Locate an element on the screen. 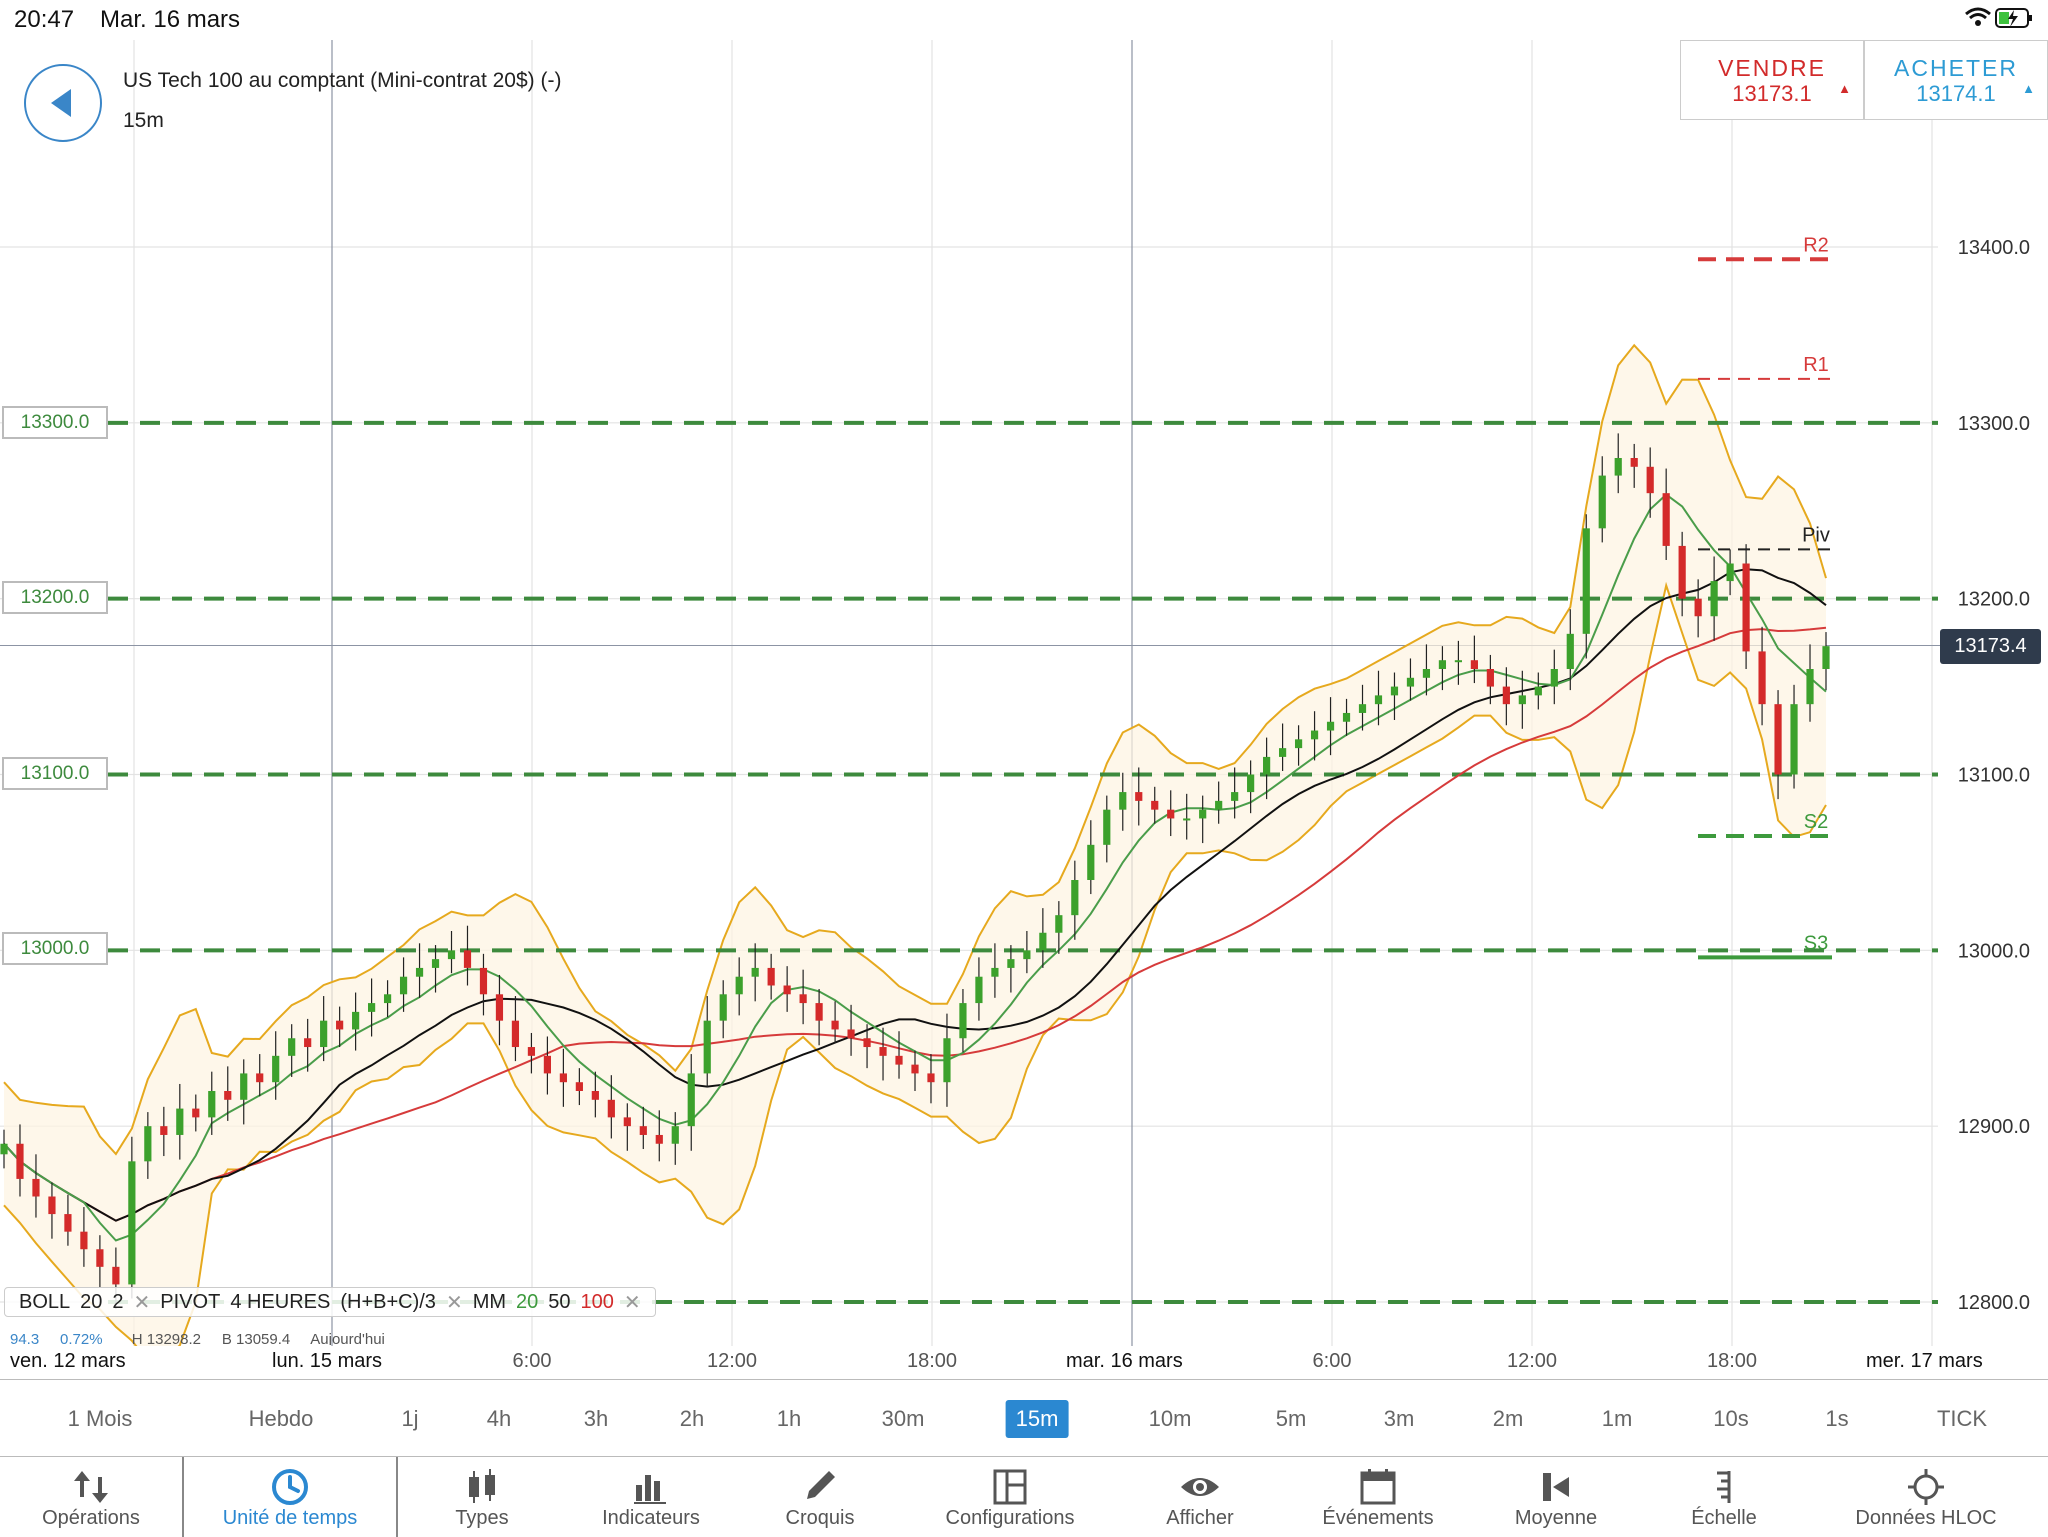 Image resolution: width=2048 pixels, height=1537 pixels. timeframe-5m: 5m is located at coordinates (1291, 1418).